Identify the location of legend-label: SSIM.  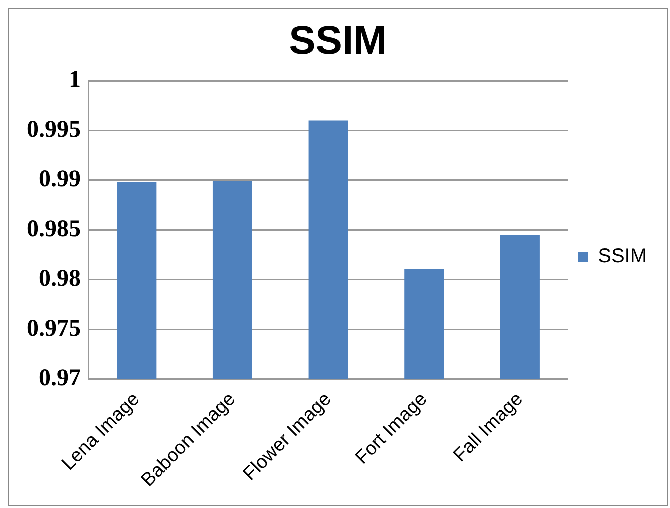
(623, 257).